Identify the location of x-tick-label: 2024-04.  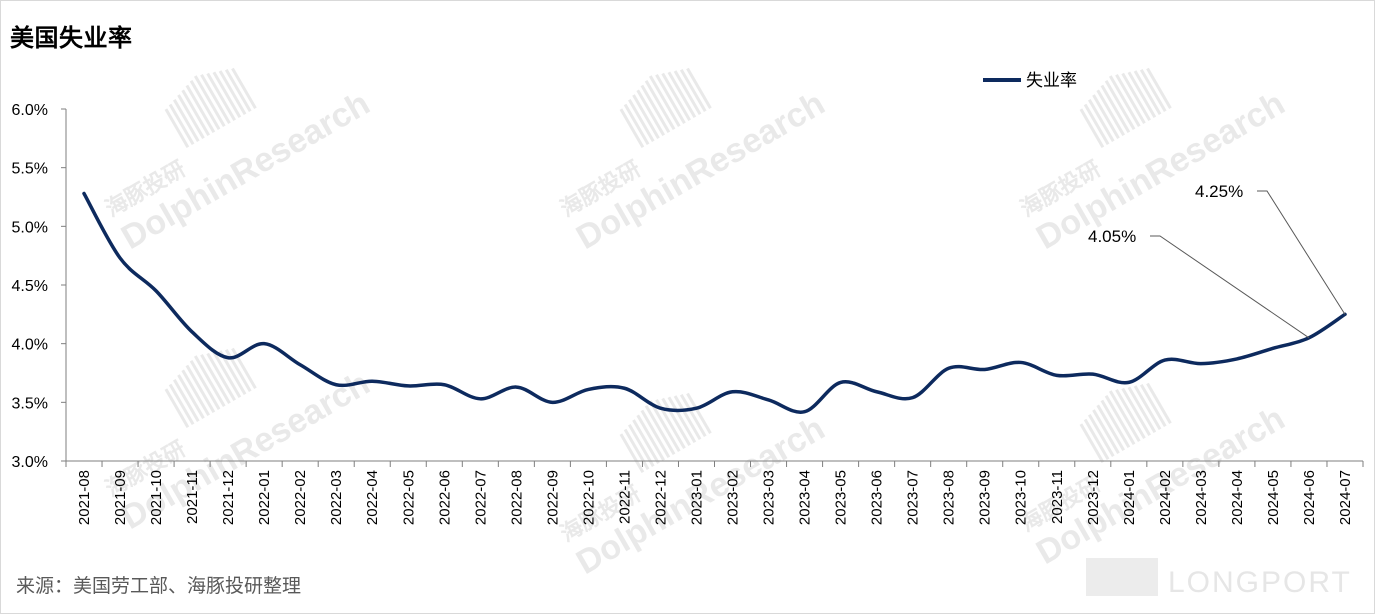
(1237, 497).